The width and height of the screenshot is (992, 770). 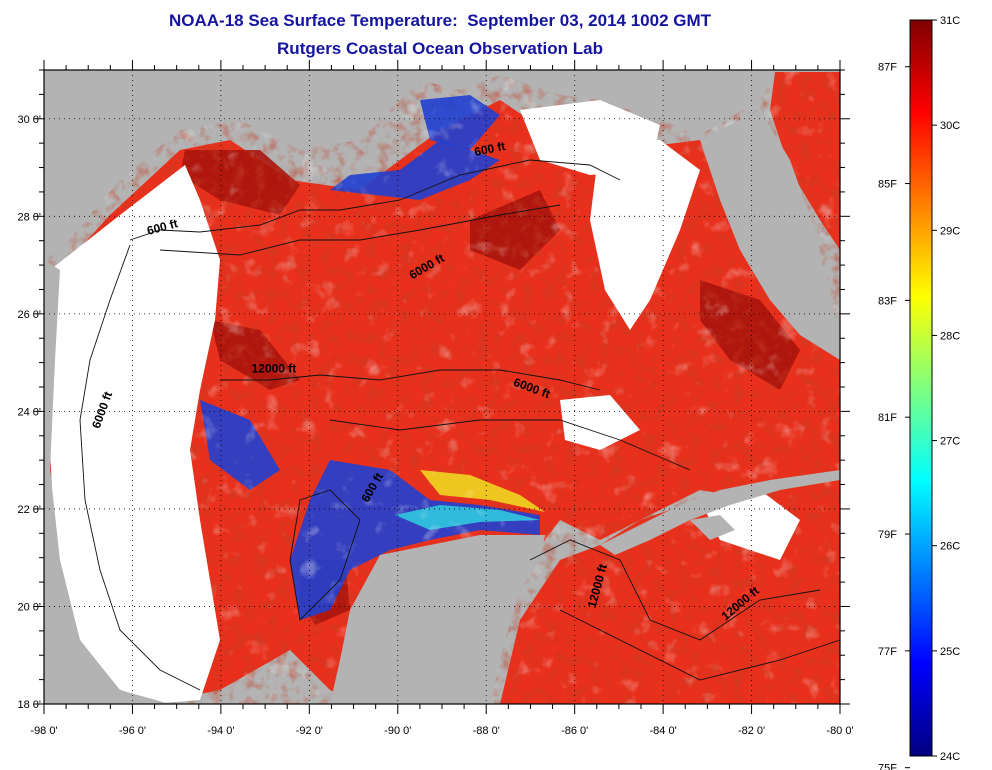 I want to click on lat-tick-label: 24 0', so click(x=29, y=412).